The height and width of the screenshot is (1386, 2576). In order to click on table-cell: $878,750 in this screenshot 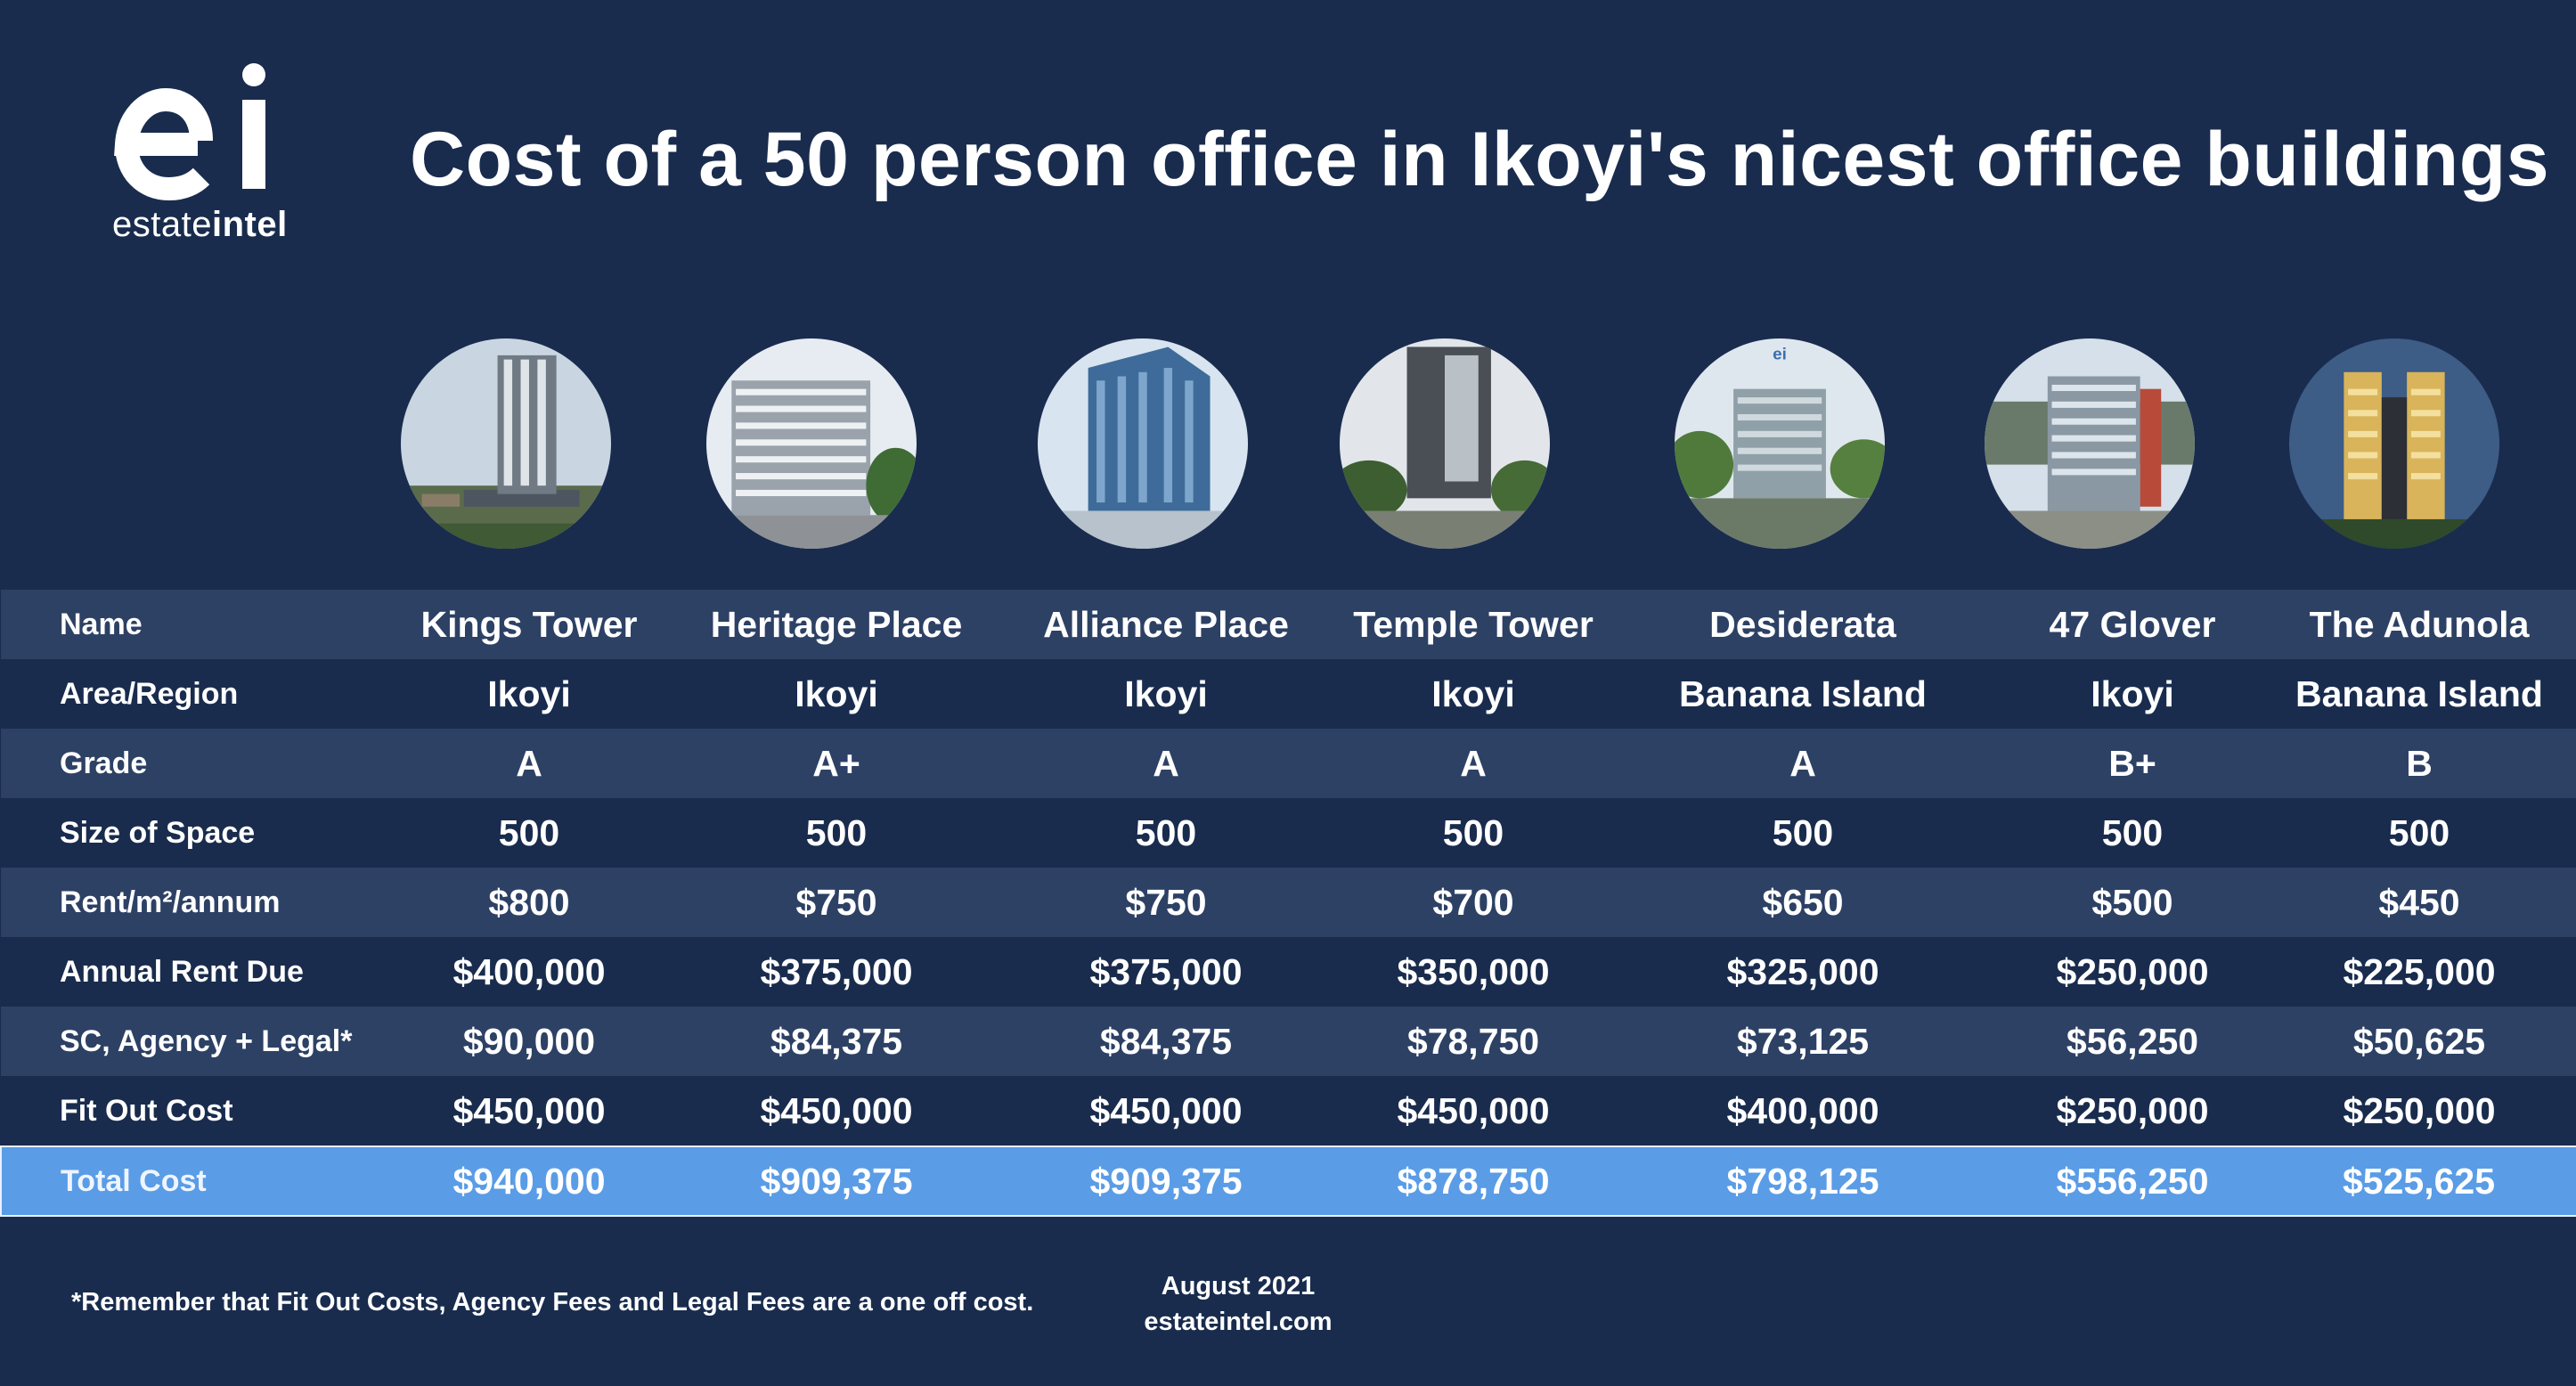, I will do `click(1473, 1181)`.